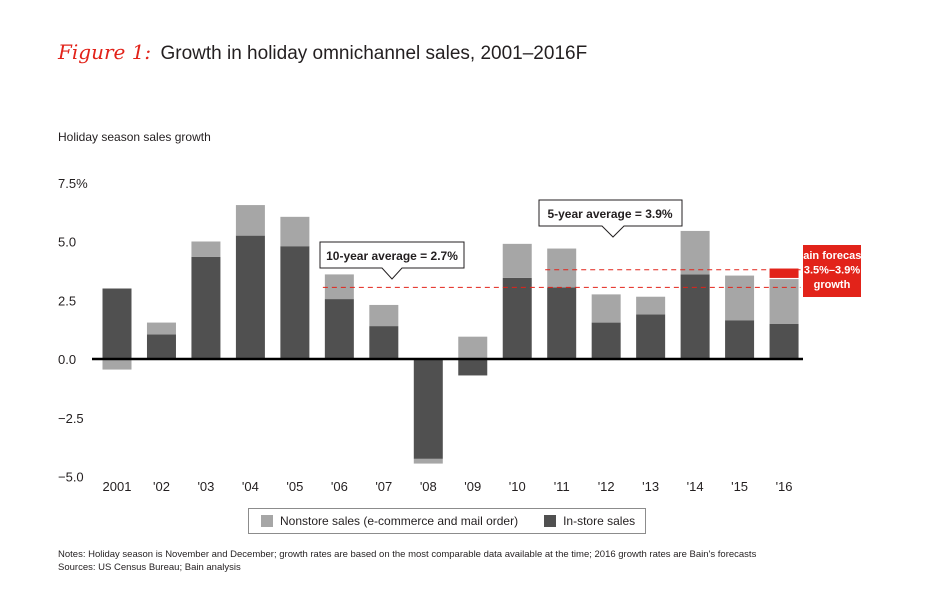  Describe the element at coordinates (339, 486) in the screenshot. I see `x-tick-label: '06` at that location.